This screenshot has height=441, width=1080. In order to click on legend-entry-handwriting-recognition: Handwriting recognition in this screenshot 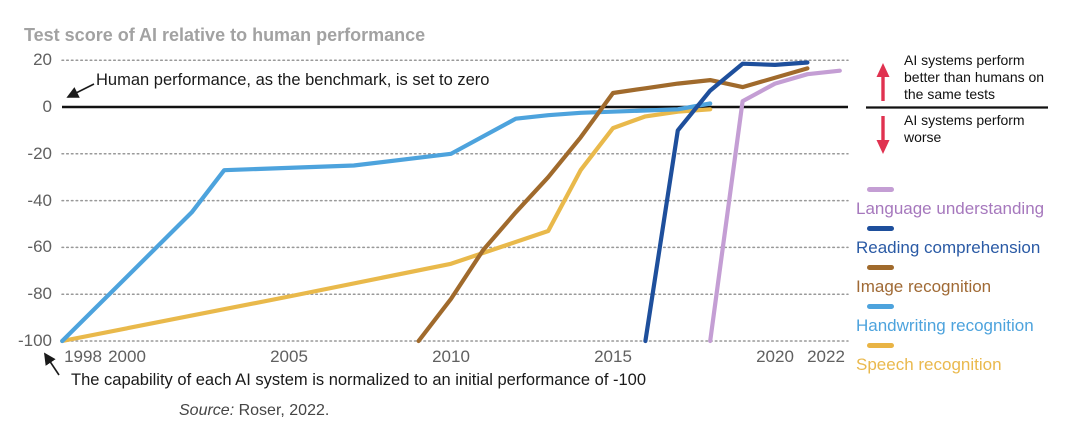, I will do `click(950, 320)`.